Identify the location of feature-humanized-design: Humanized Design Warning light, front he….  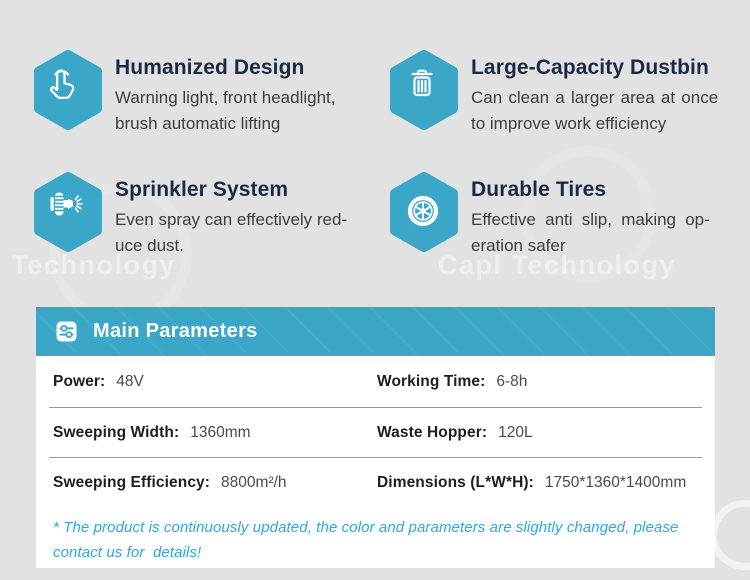
(185, 93).